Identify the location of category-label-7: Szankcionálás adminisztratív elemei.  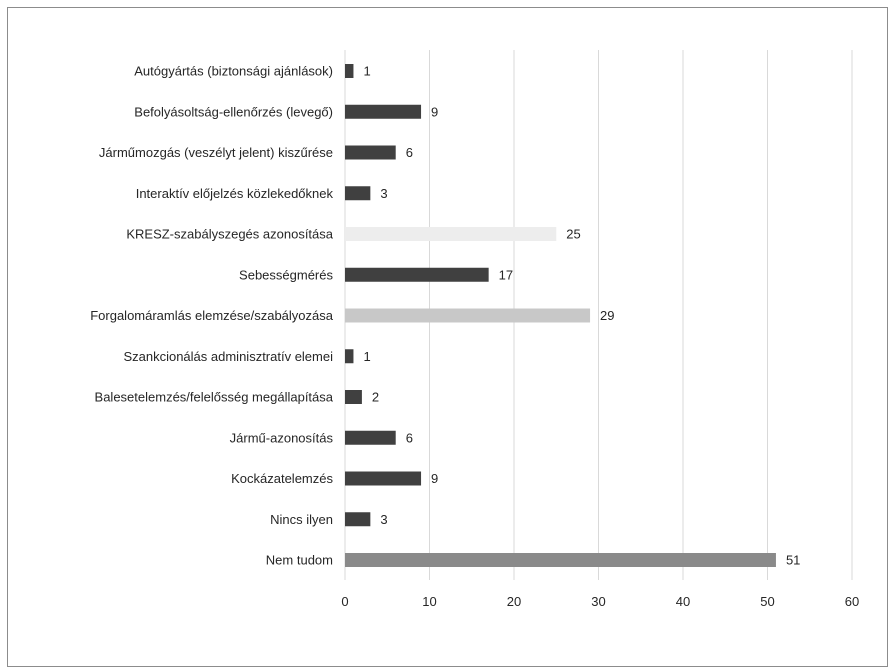
(228, 356).